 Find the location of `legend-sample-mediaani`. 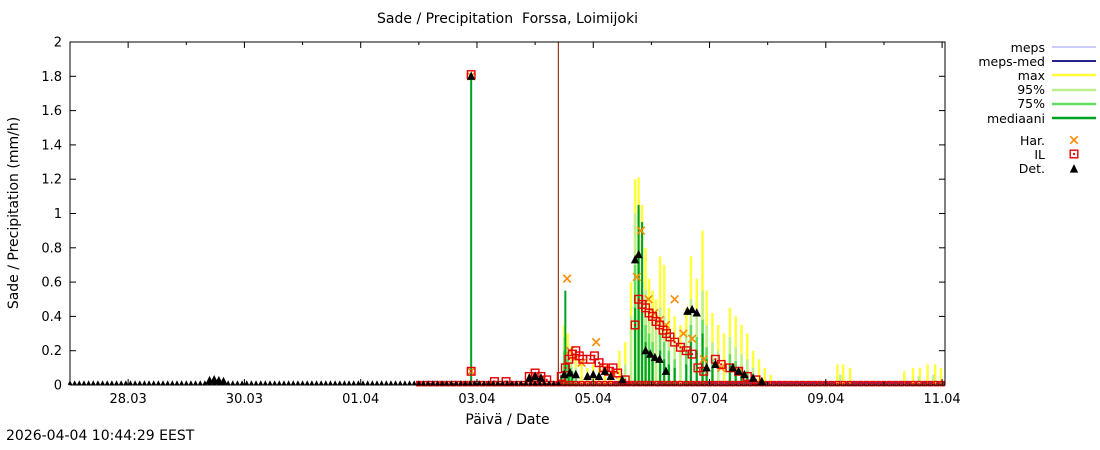

legend-sample-mediaani is located at coordinates (1074, 118).